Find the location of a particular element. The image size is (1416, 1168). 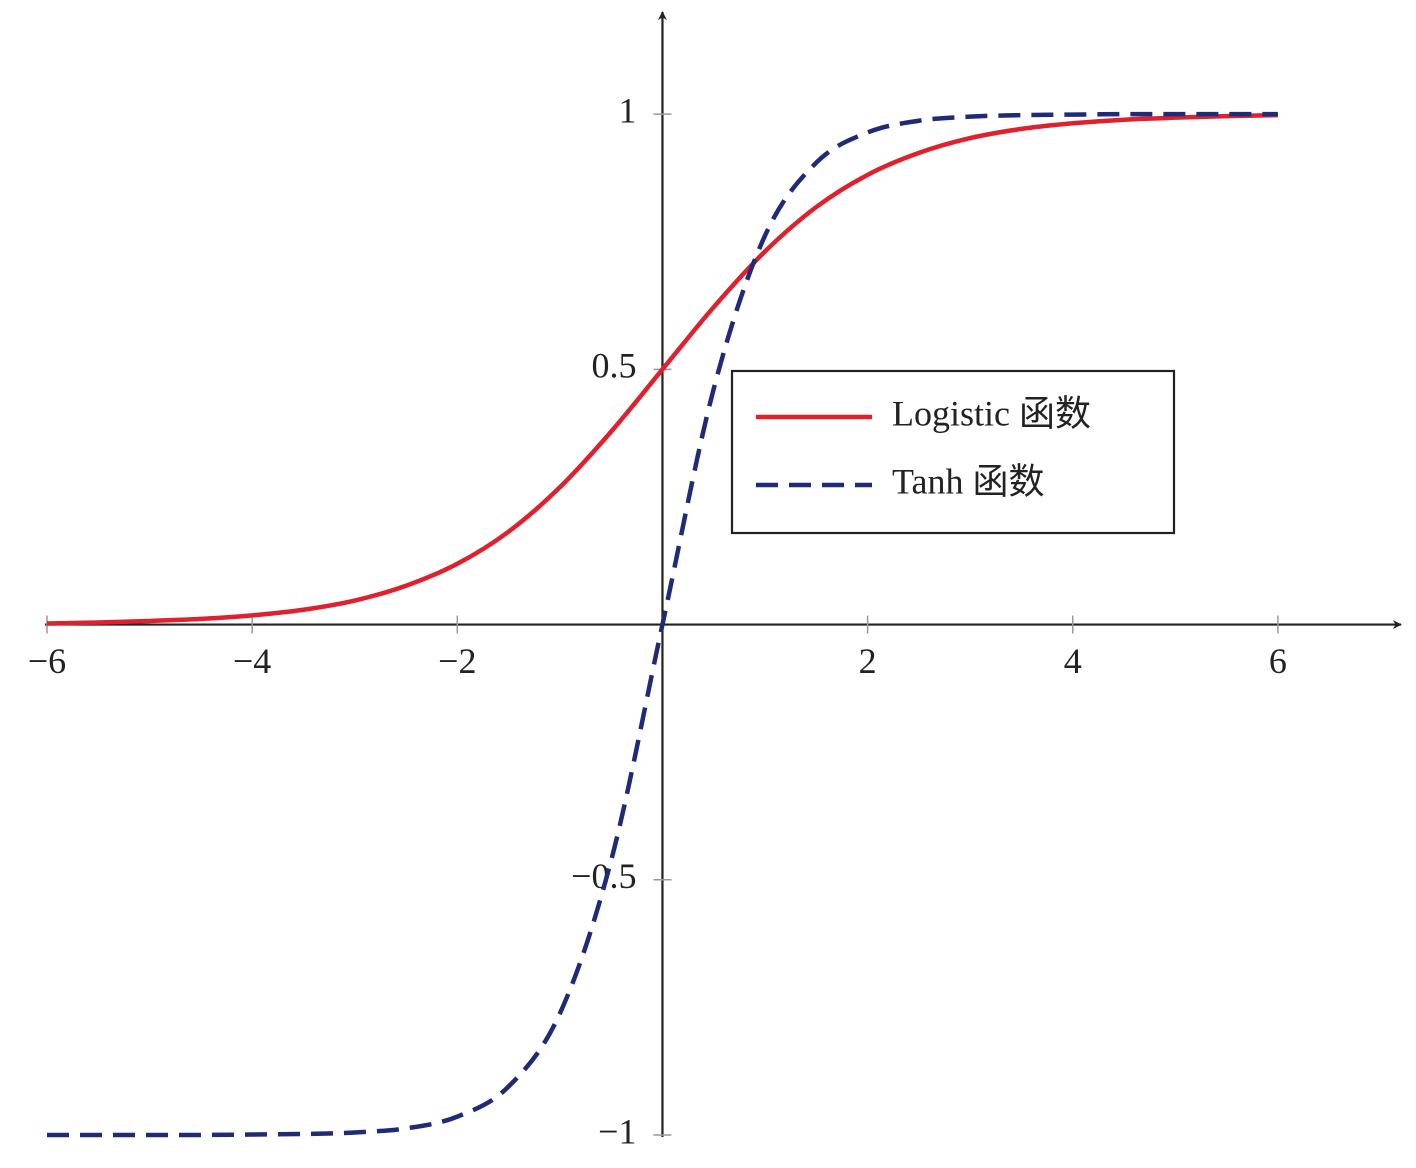

y-tick-label: −1 is located at coordinates (617, 1131).